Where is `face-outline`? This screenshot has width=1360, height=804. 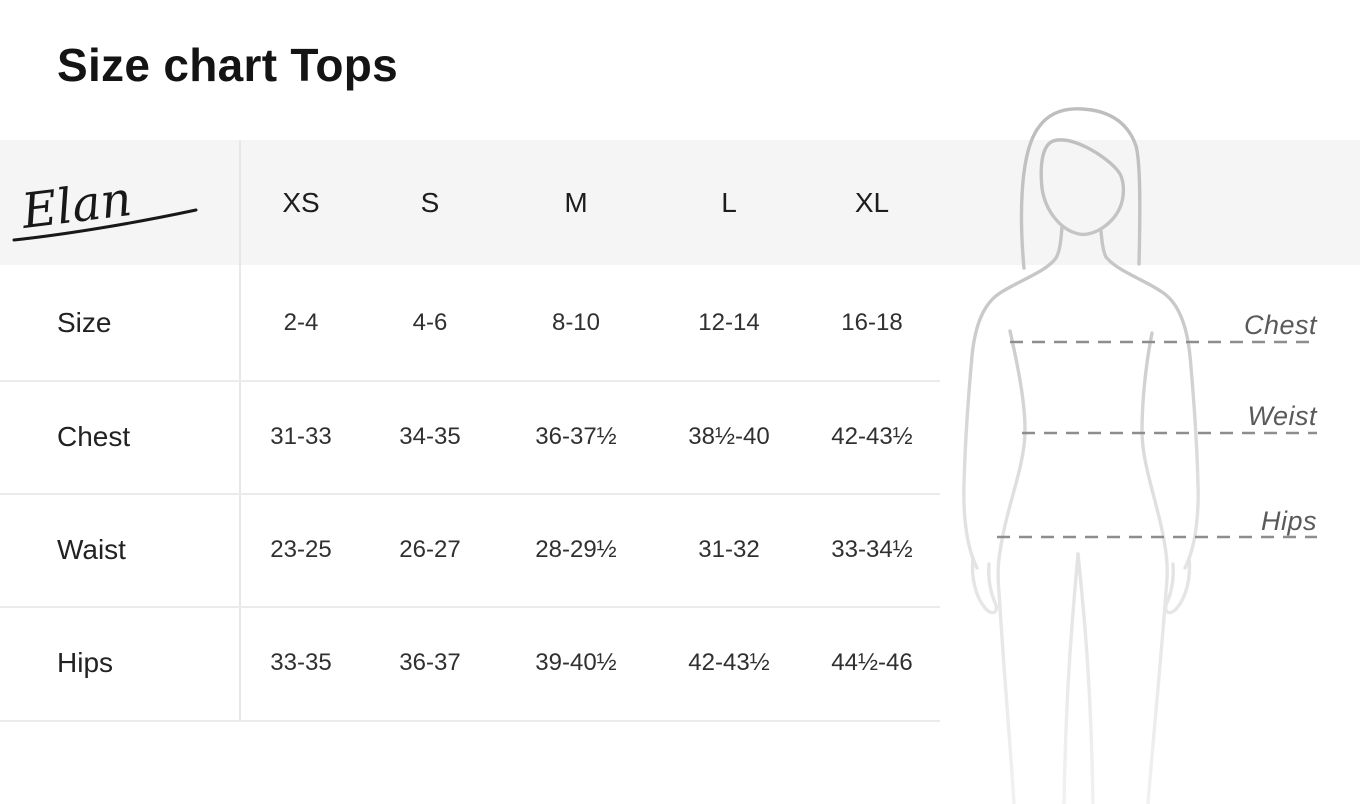
face-outline is located at coordinates (1082, 187).